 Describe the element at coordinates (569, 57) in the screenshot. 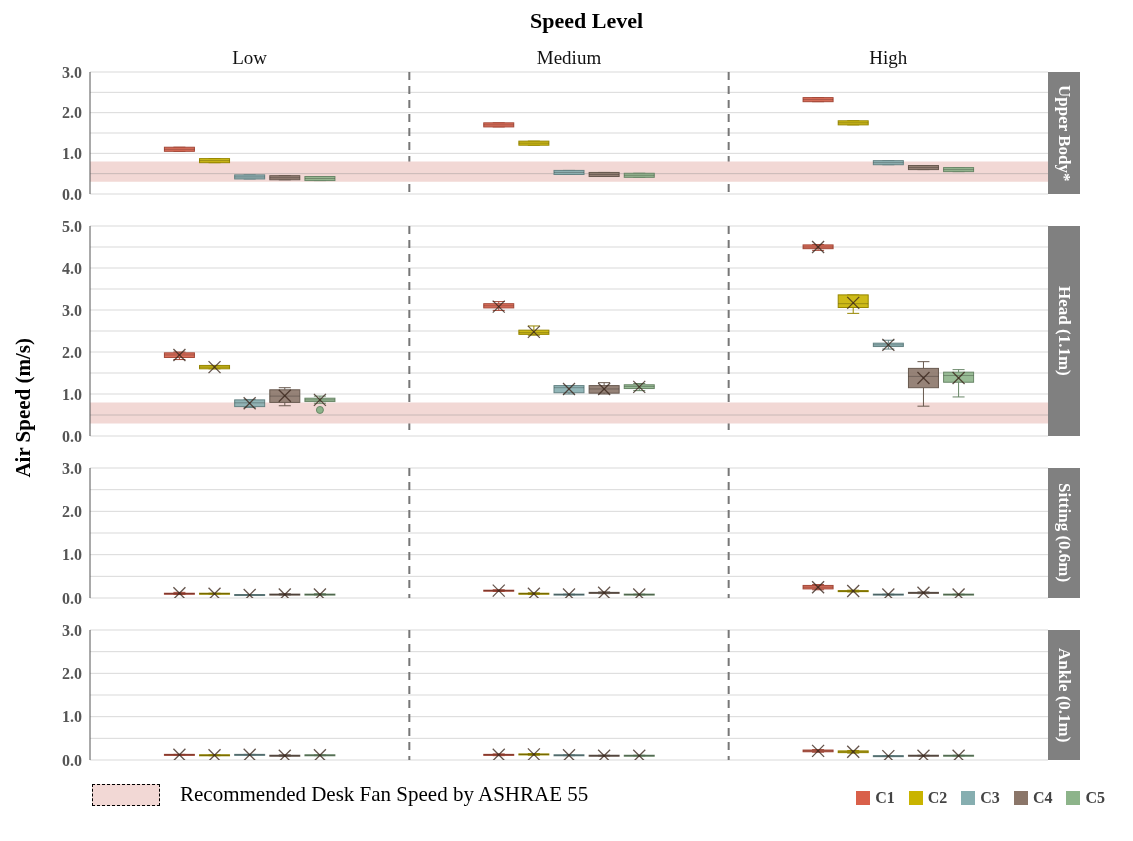

I see `x-tick-label: Medium` at that location.